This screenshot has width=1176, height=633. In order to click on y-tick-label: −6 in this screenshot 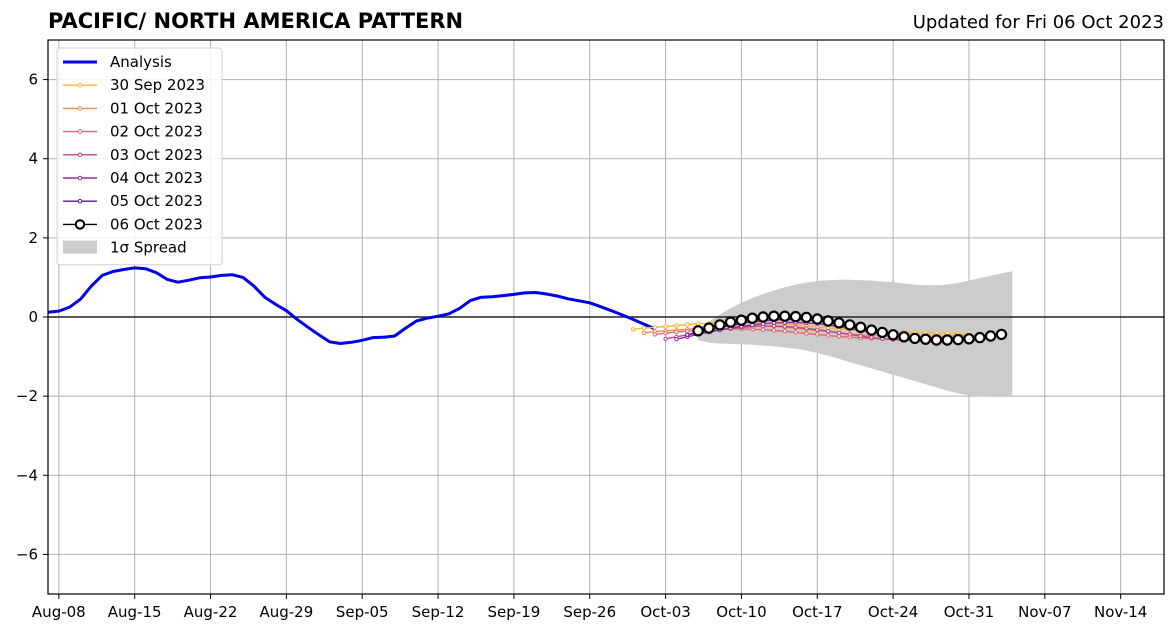, I will do `click(27, 554)`.